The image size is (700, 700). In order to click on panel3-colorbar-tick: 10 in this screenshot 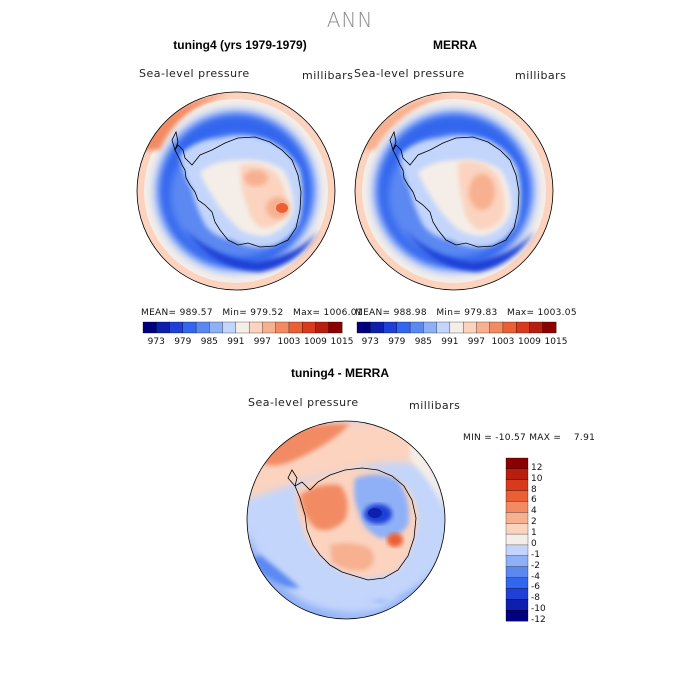, I will do `click(537, 478)`.